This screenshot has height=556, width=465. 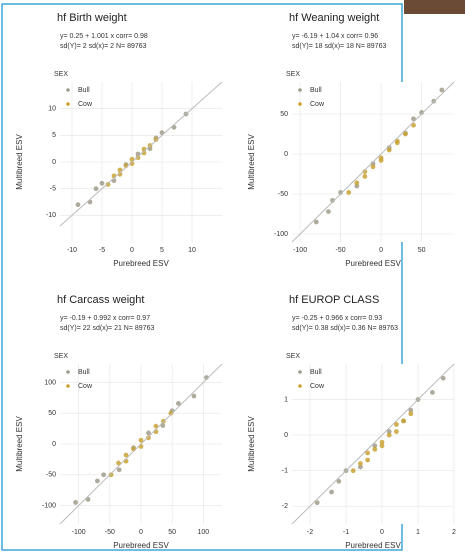 I want to click on y-tick-label: -10, so click(x=51, y=215).